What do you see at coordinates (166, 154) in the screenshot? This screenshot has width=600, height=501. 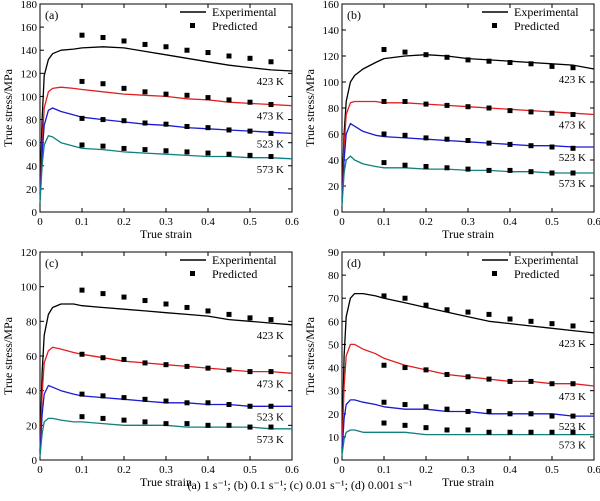 I see `series-523k: 523 K` at bounding box center [166, 154].